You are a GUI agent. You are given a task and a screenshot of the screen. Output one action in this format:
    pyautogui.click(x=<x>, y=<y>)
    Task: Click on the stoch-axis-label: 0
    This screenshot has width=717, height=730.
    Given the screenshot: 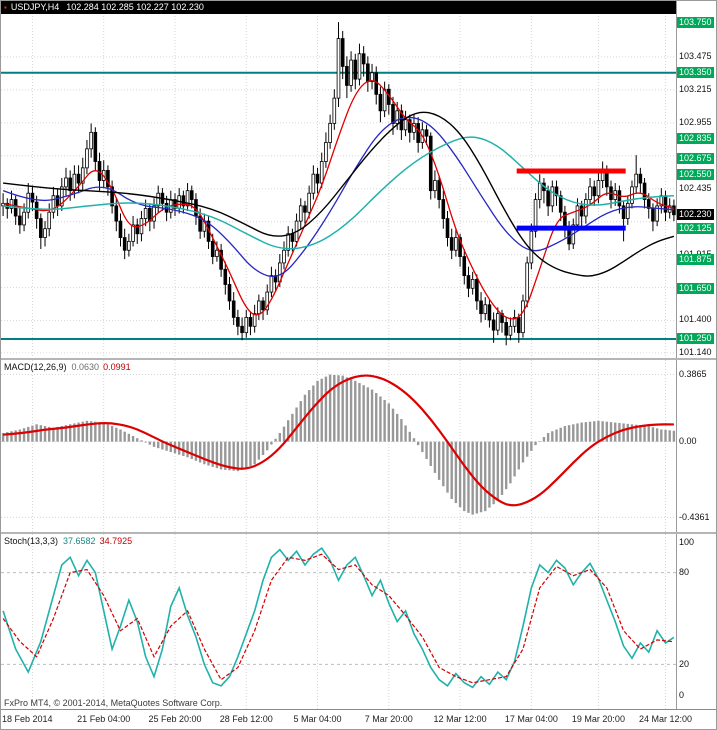 What is the action you would take?
    pyautogui.click(x=682, y=694)
    